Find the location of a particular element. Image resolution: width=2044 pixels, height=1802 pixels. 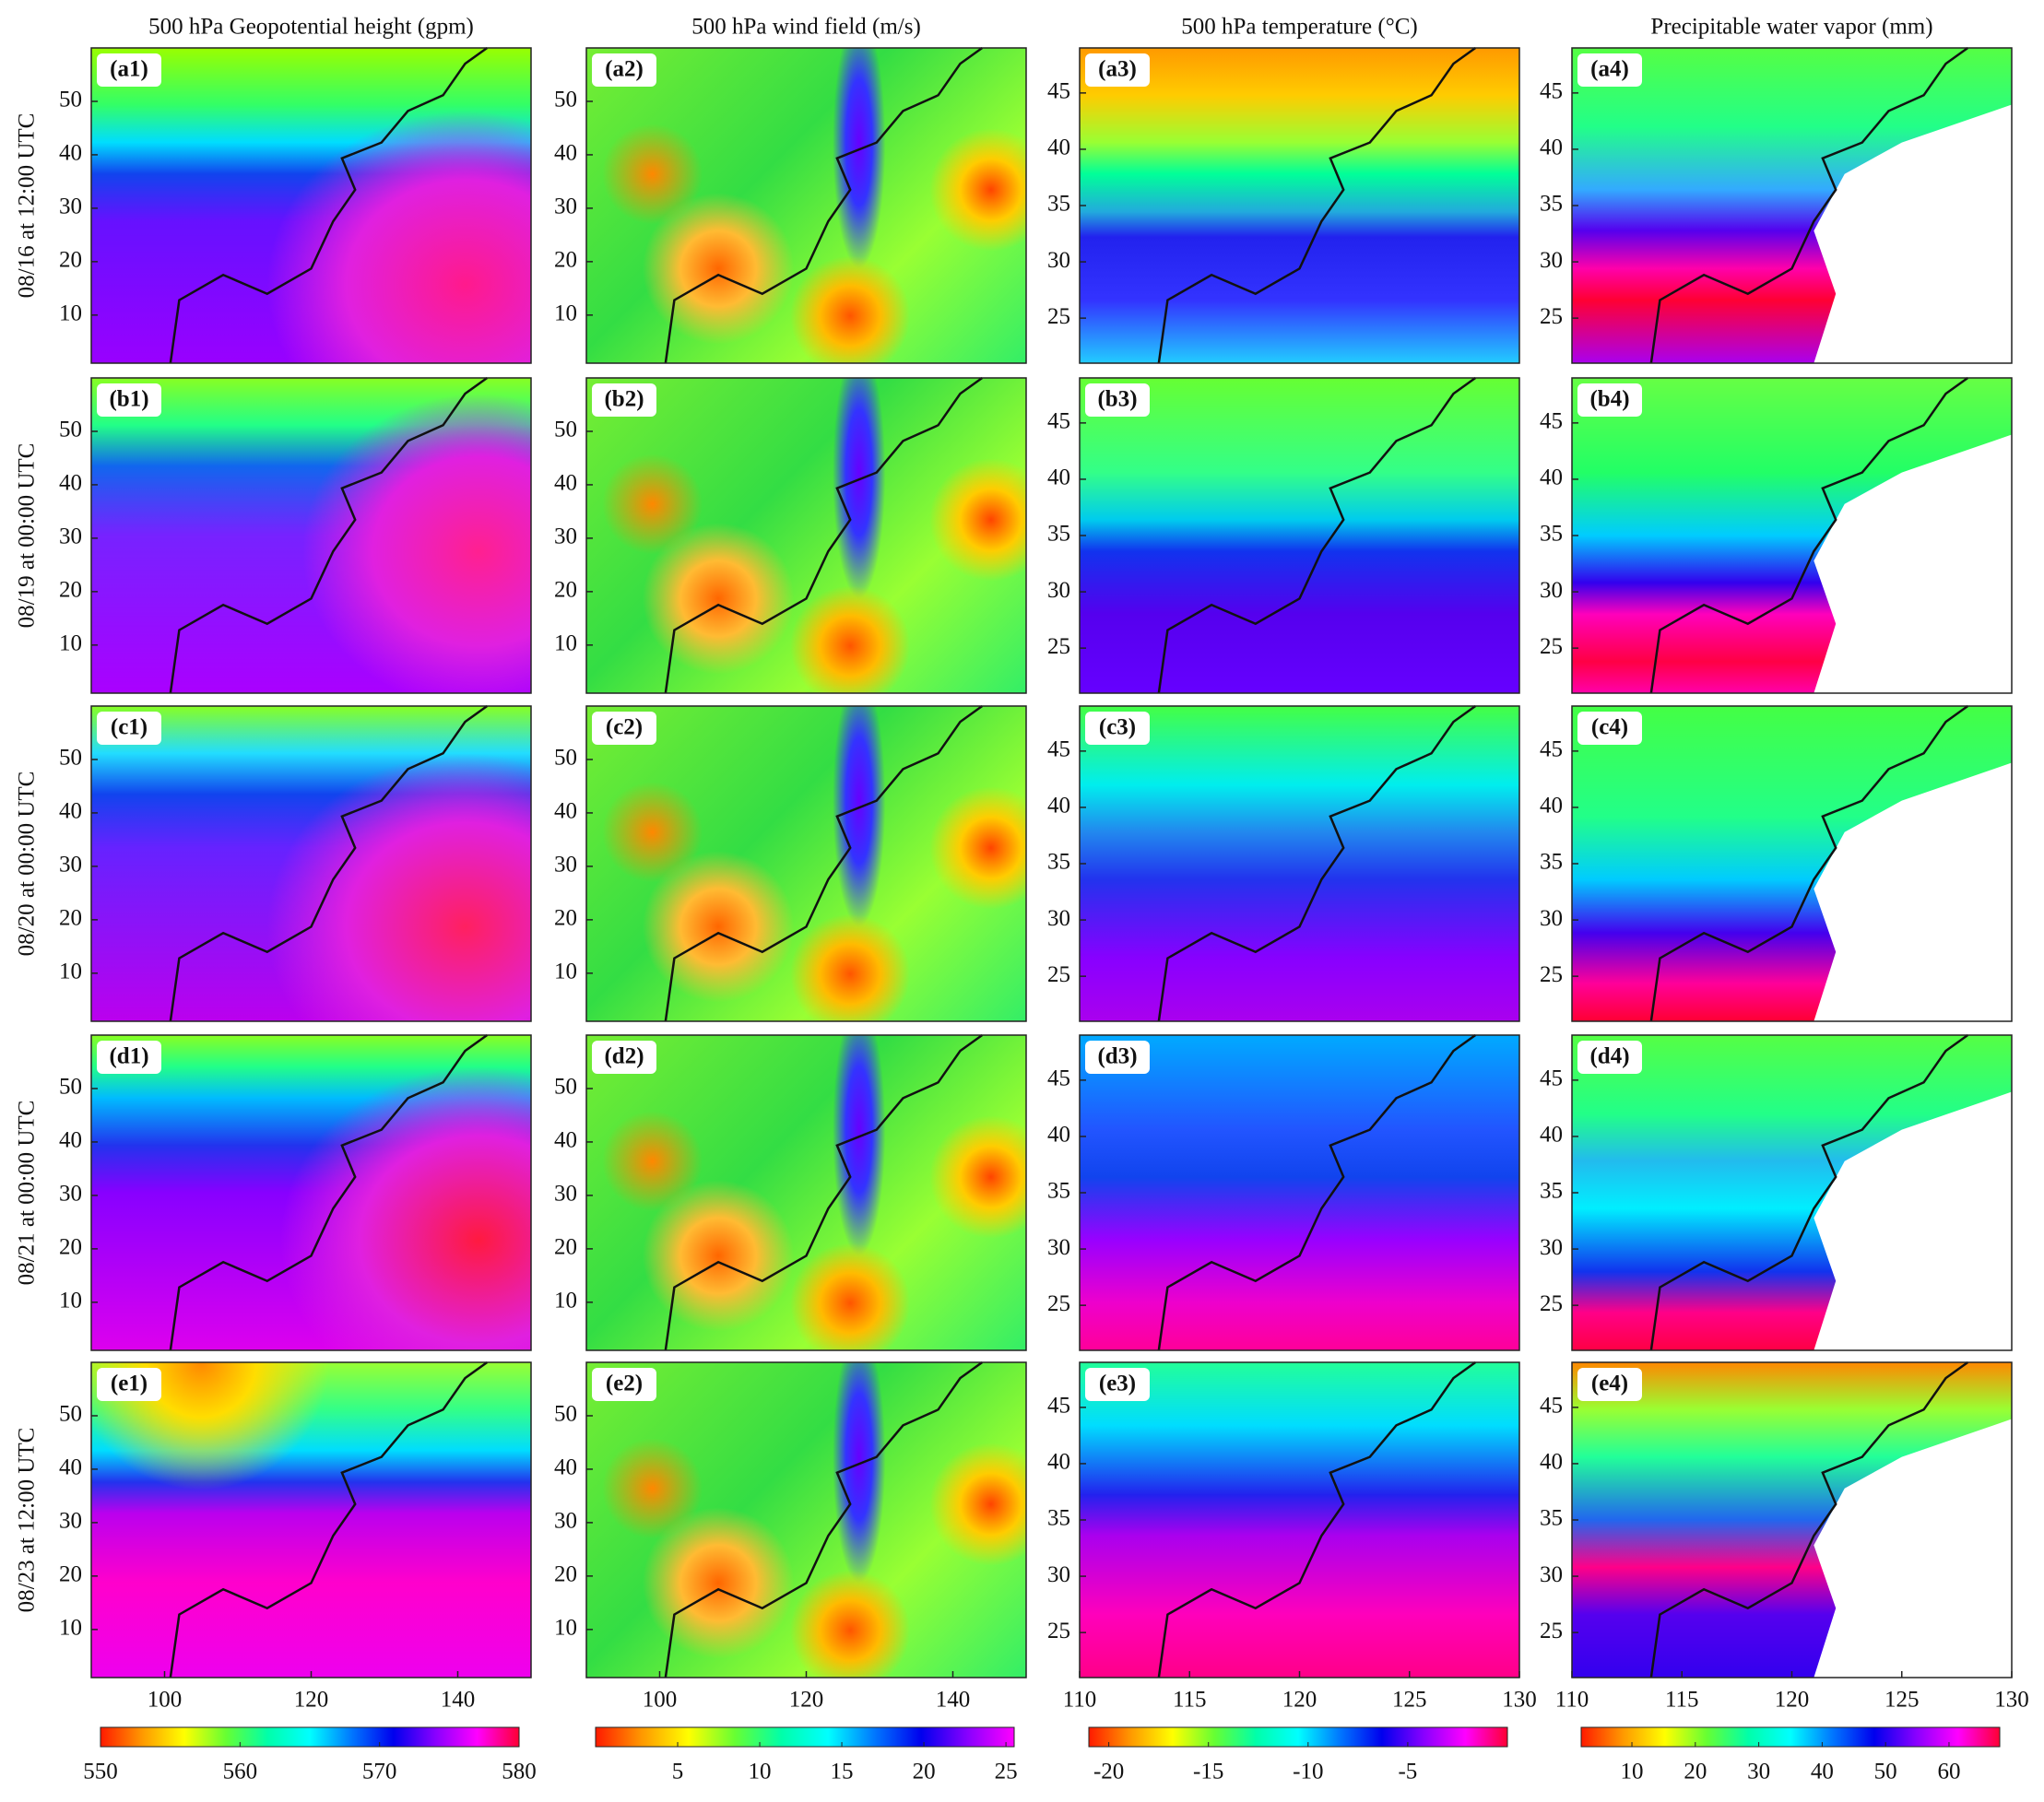

panel-label: (e2) is located at coordinates (624, 1384).